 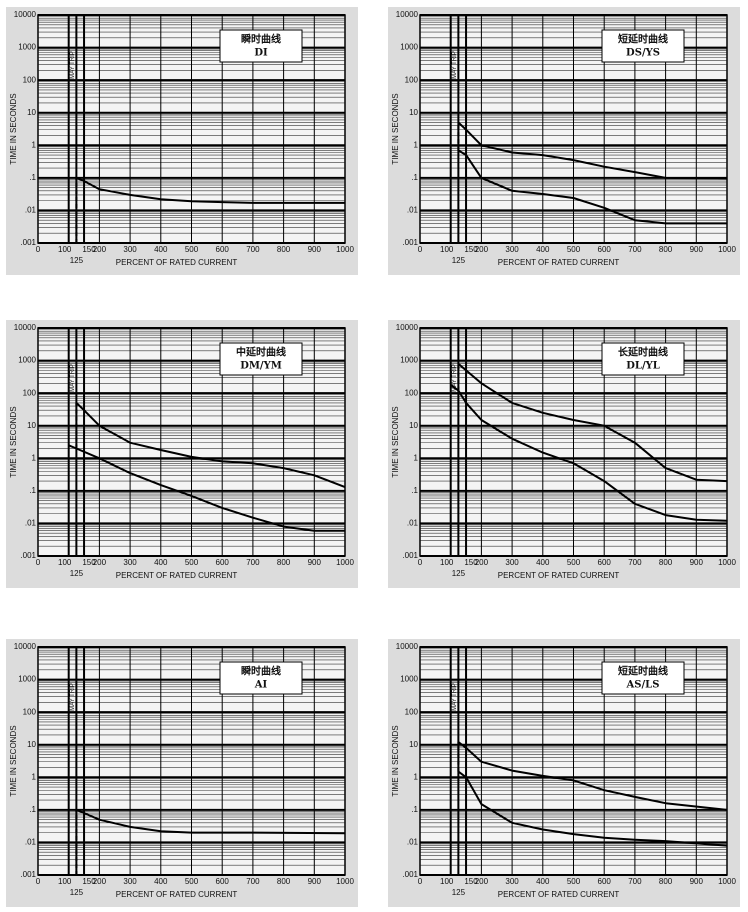 I want to click on y-tick-label: .001, so click(x=28, y=555).